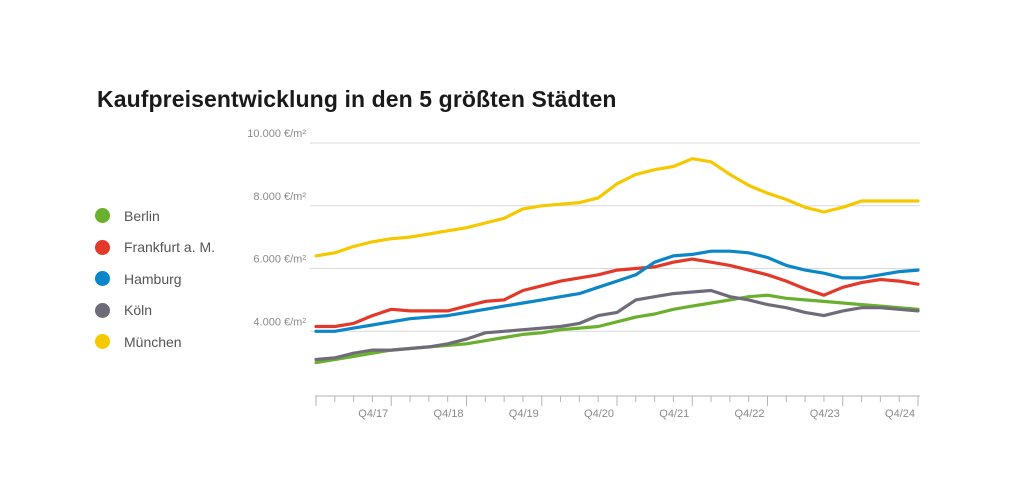  Describe the element at coordinates (674, 414) in the screenshot. I see `x-tick-label: Q4/21` at that location.